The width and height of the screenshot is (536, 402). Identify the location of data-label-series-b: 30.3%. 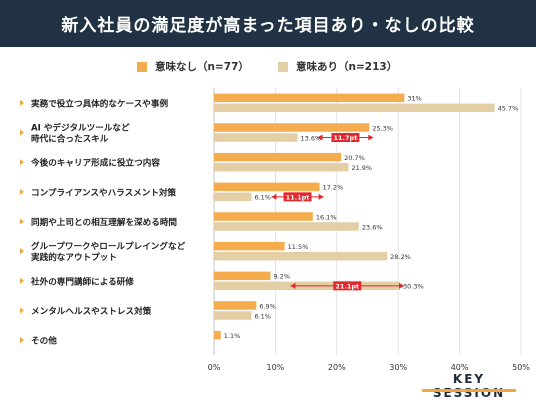
(413, 287).